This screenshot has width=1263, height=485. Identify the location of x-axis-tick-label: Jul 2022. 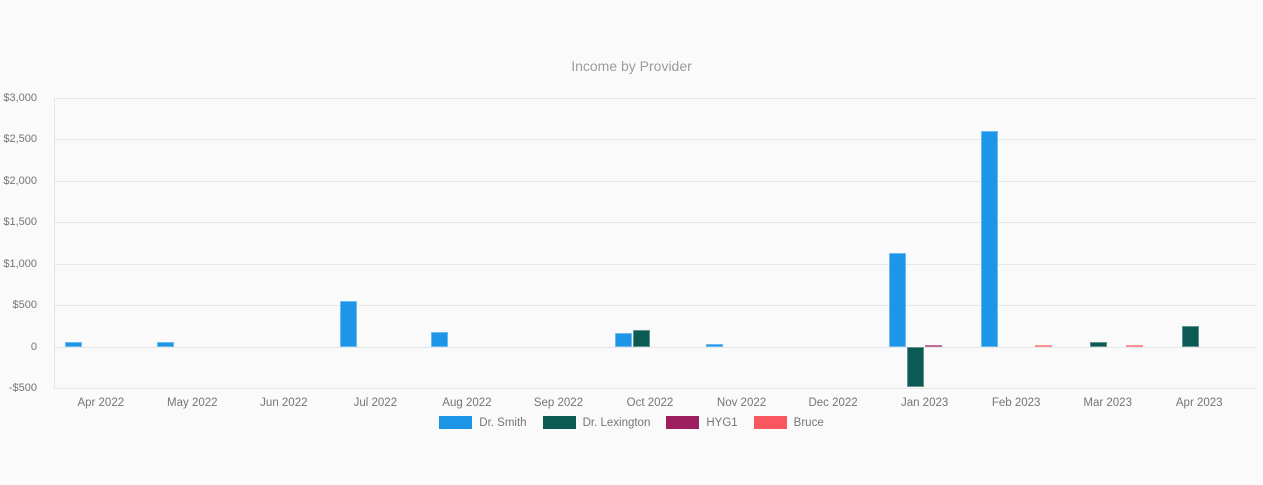
(375, 403).